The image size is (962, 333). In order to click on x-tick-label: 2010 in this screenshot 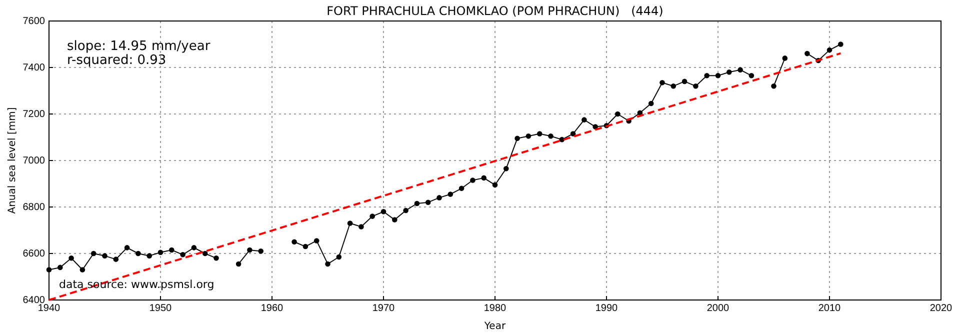, I will do `click(830, 308)`.